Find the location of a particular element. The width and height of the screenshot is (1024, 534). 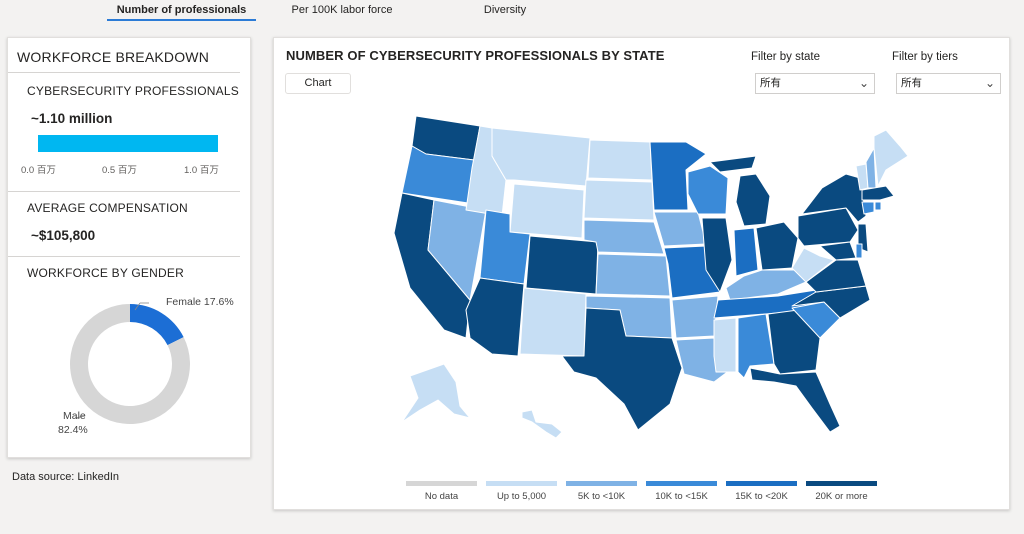

state-wyoming is located at coordinates (547, 211).